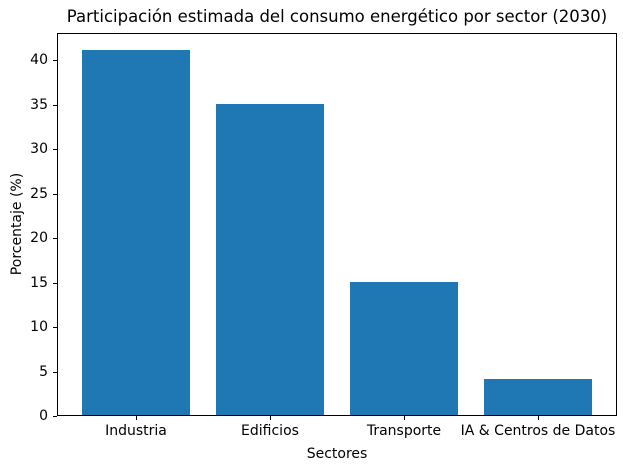  Describe the element at coordinates (39, 283) in the screenshot. I see `y-tick-label: 15` at that location.